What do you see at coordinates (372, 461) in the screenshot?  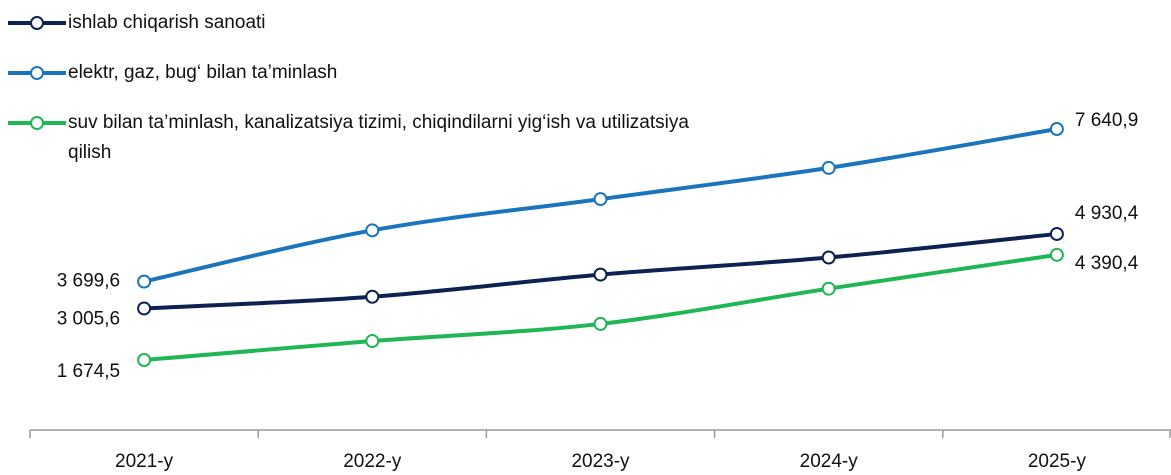 I see `x-tick-label: 2022-y` at bounding box center [372, 461].